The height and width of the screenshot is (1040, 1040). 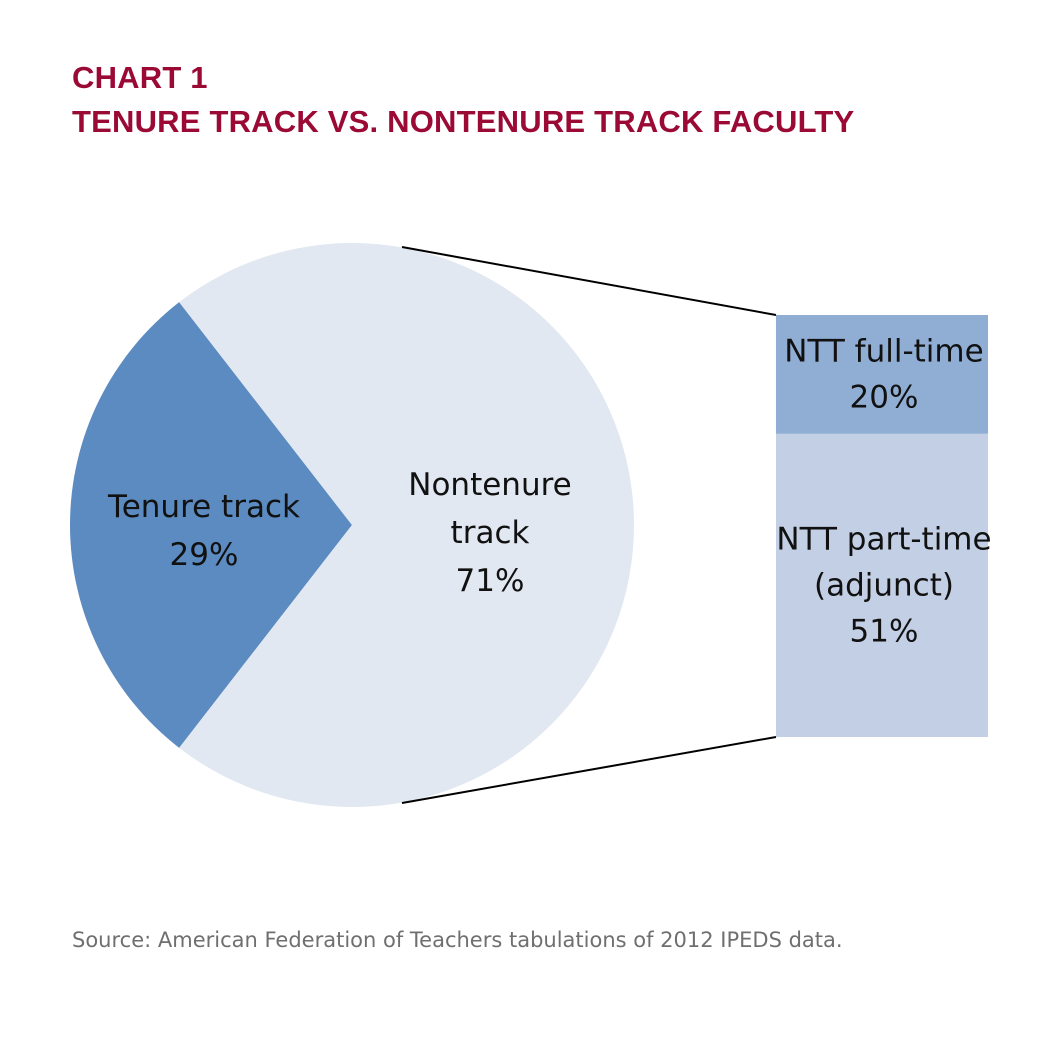 What do you see at coordinates (140, 77) in the screenshot?
I see `chart-number: CHART 1` at bounding box center [140, 77].